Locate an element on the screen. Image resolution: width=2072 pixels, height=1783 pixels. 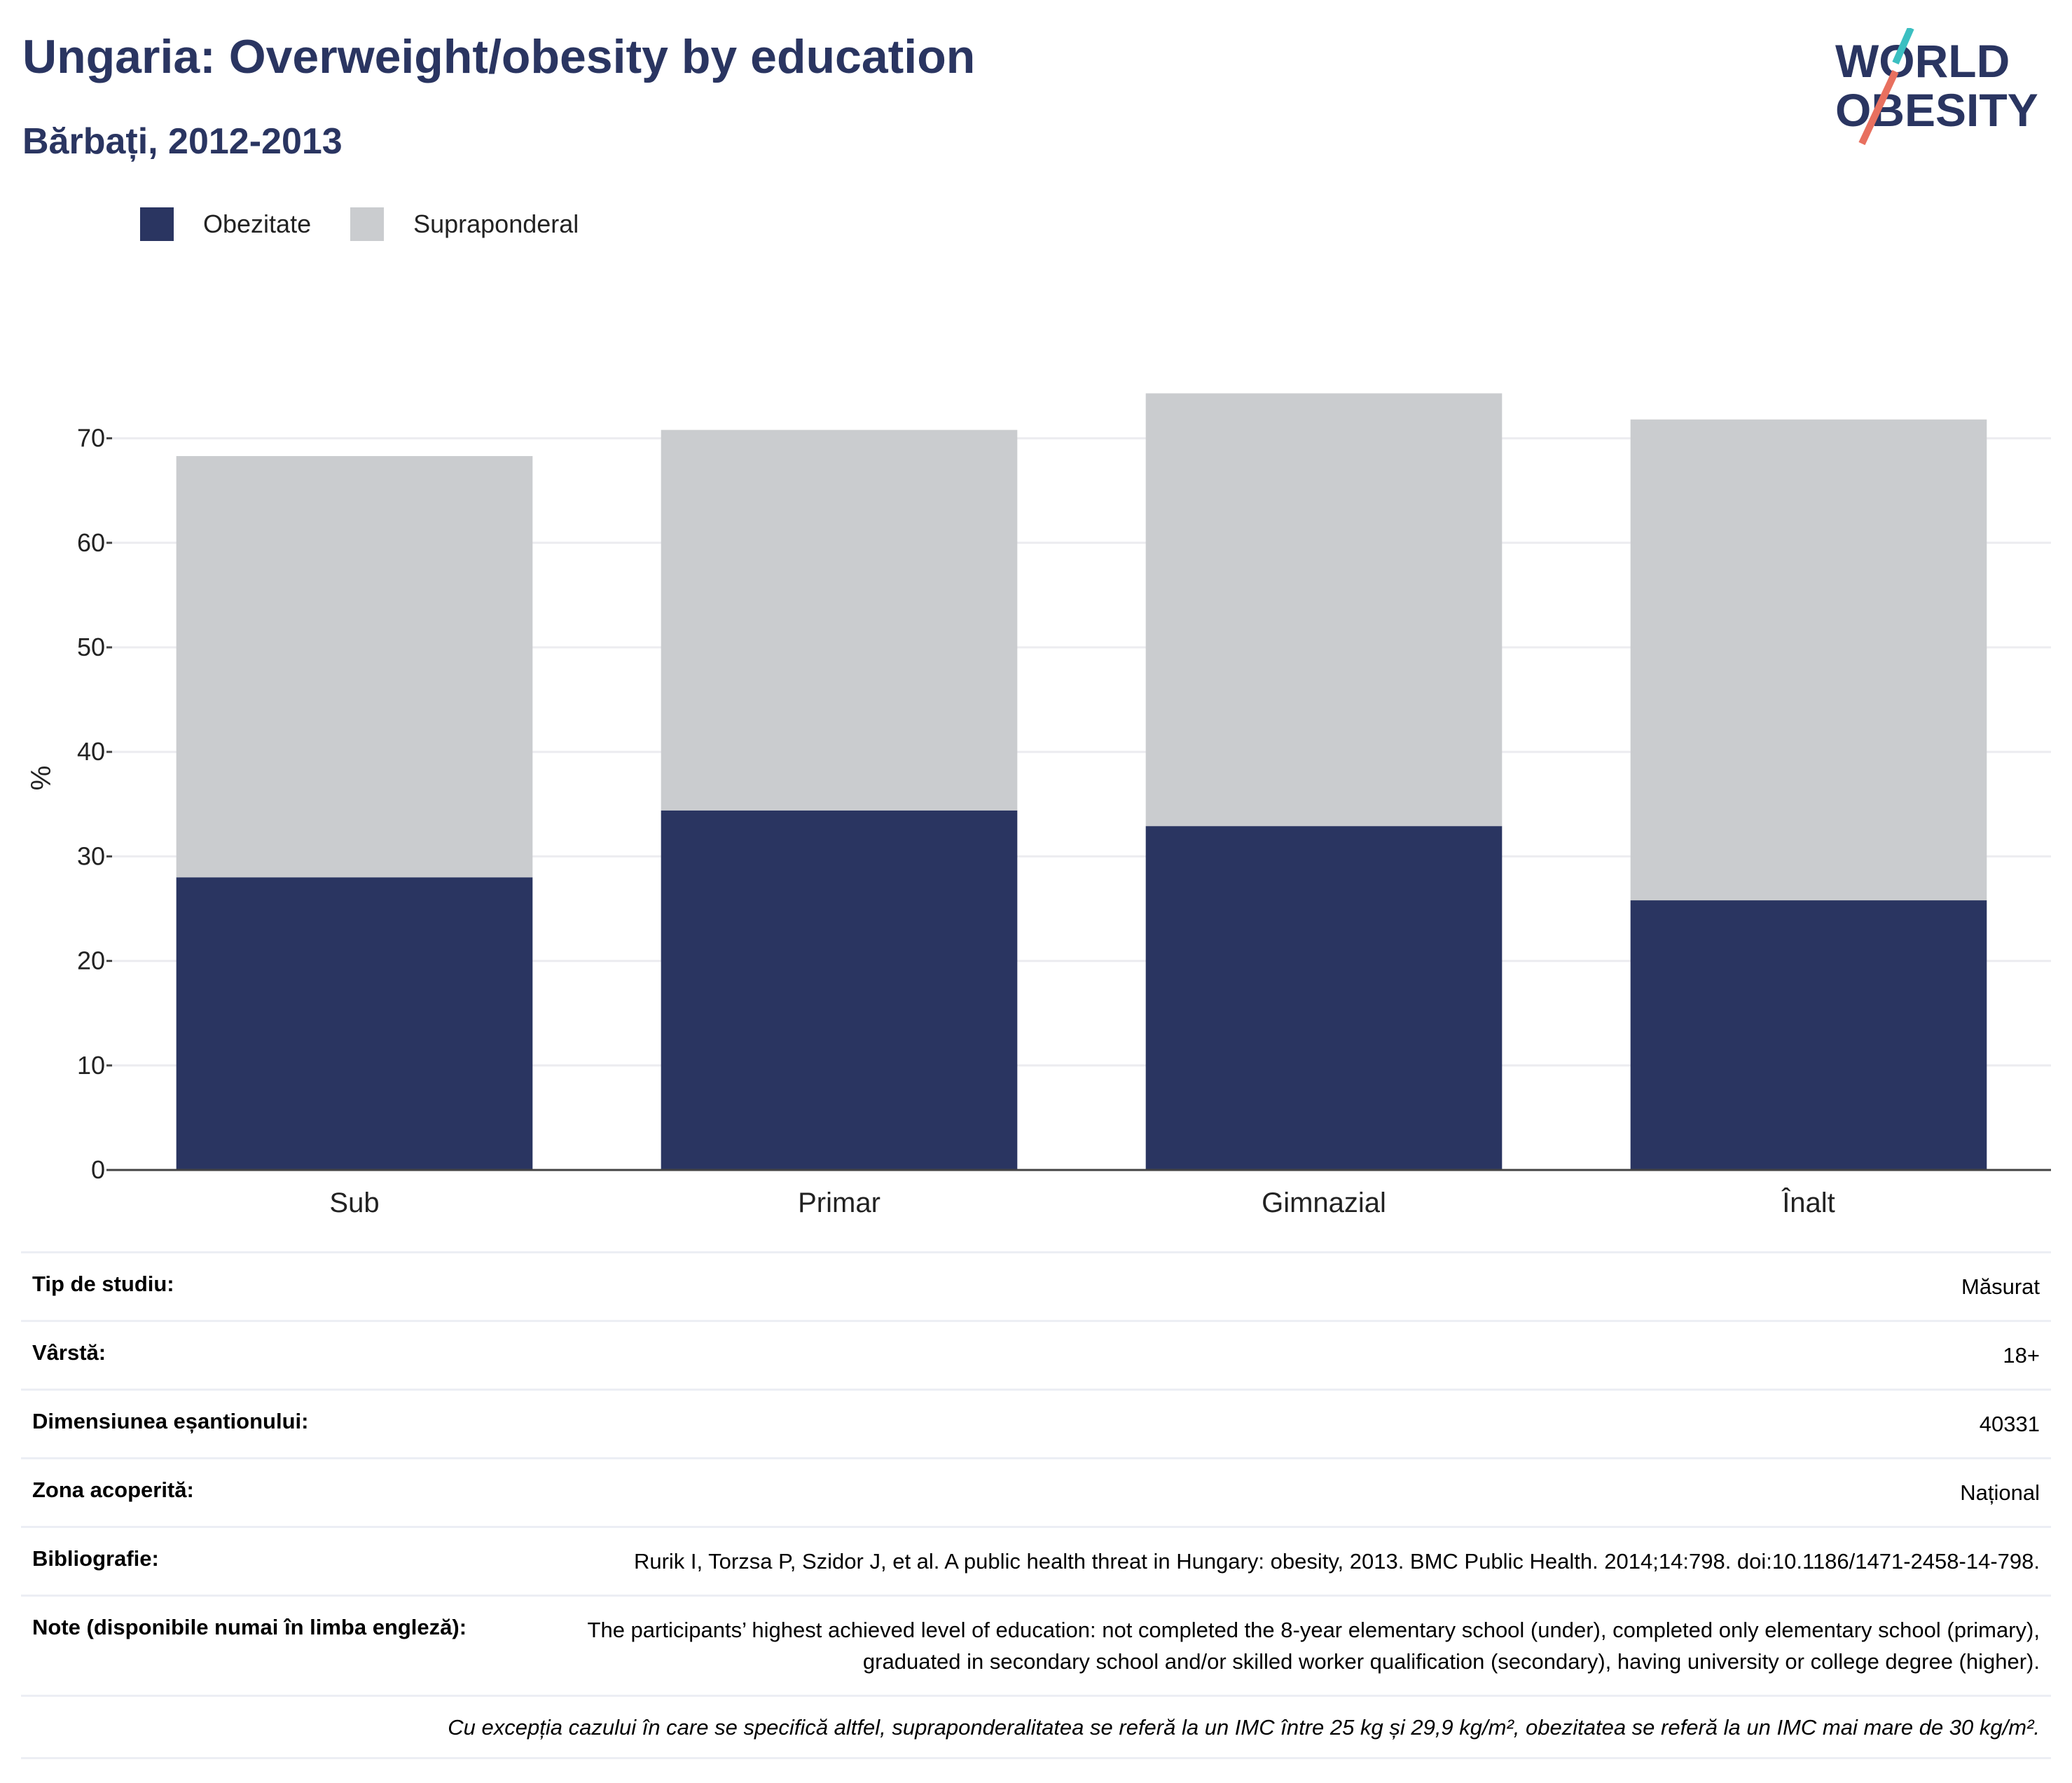
meta-key: Tip de studiu: is located at coordinates (103, 1284).